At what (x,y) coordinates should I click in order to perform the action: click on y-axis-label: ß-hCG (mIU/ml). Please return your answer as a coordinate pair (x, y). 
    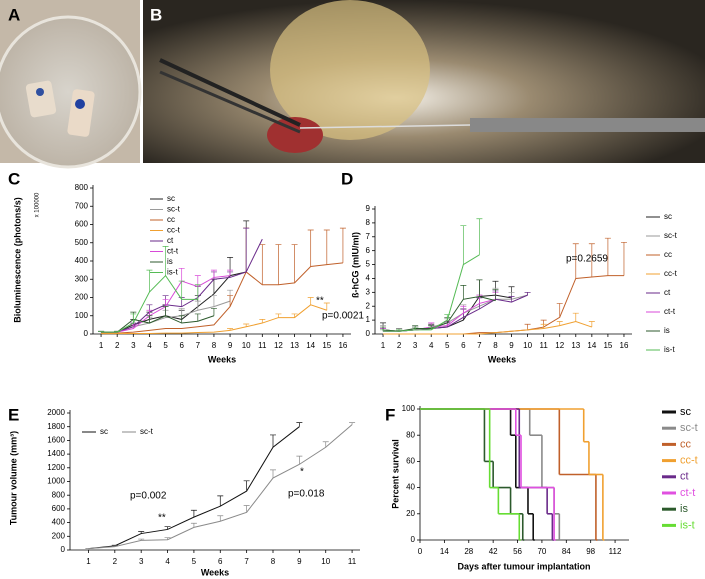
    Looking at the image, I should click on (355, 265).